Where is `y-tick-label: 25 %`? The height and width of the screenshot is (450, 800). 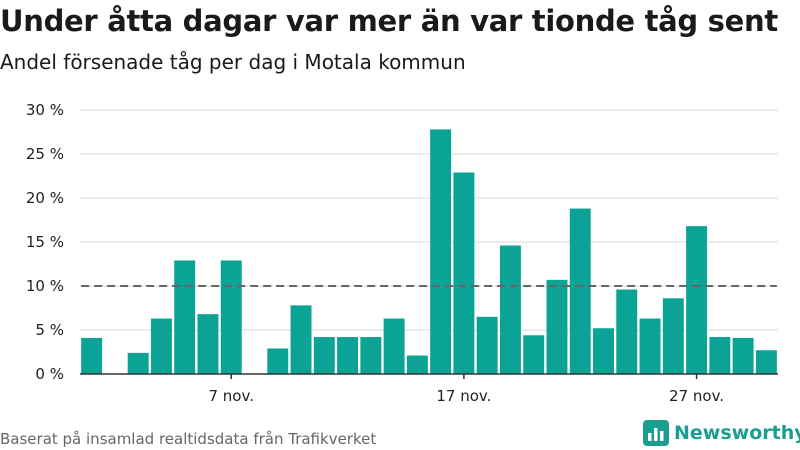
y-tick-label: 25 % is located at coordinates (45, 154).